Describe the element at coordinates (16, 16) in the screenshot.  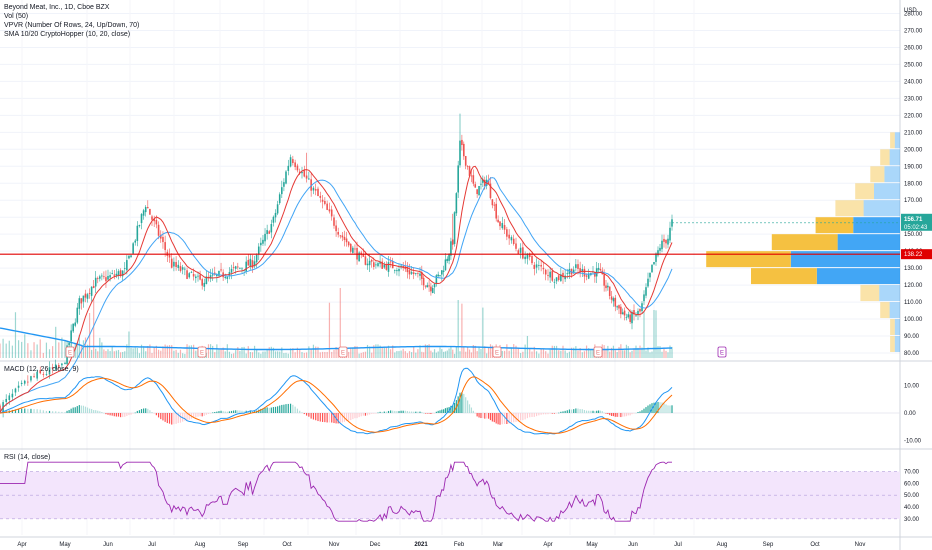
I see `legend-vol: Vol (50)` at that location.